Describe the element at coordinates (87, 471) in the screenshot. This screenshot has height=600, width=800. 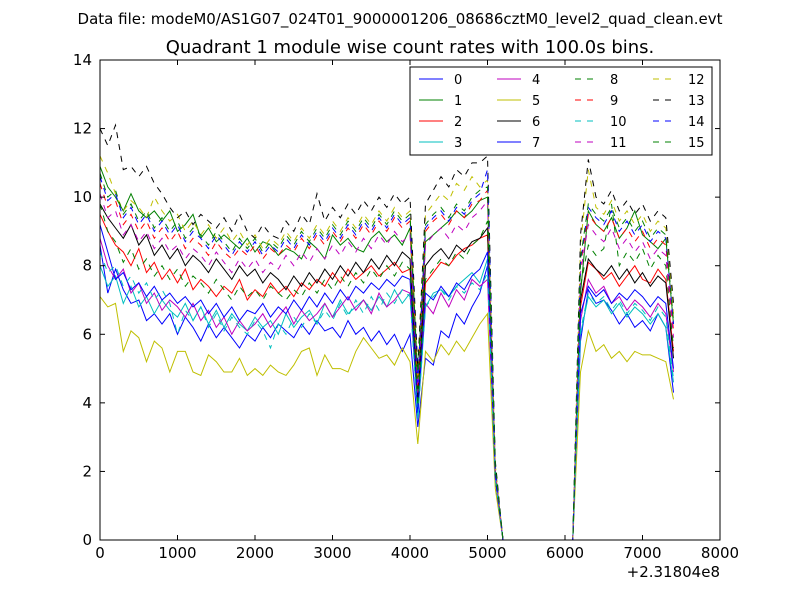
I see `y-tick-label: 2` at that location.